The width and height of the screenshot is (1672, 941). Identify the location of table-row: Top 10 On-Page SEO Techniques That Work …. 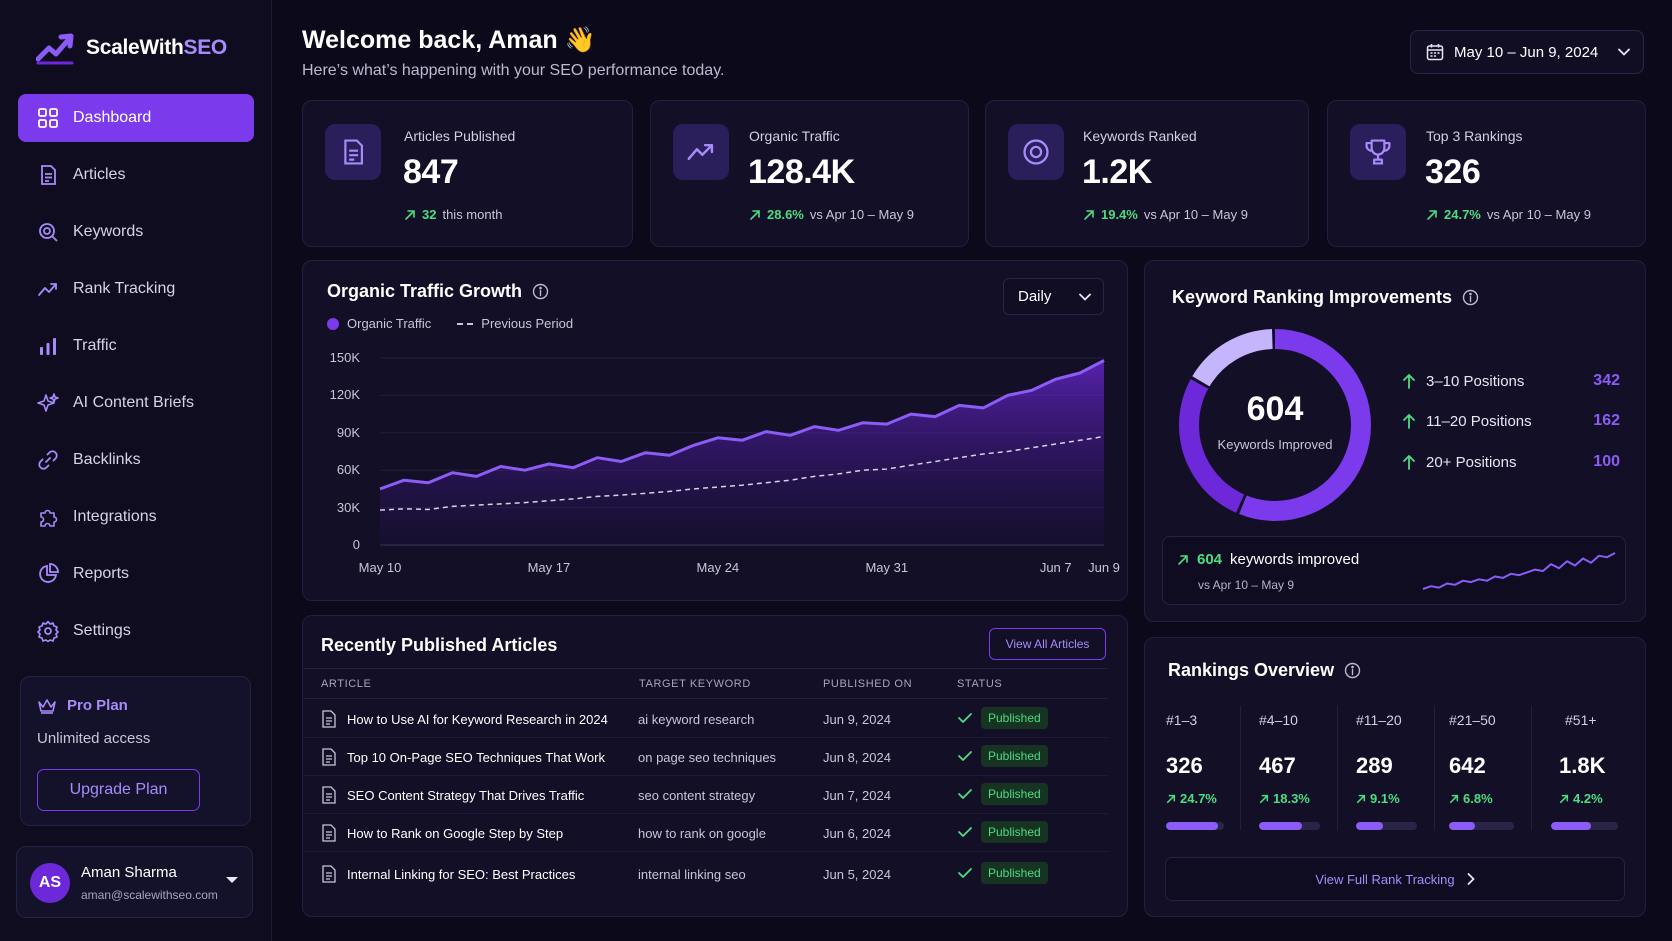
(706, 757).